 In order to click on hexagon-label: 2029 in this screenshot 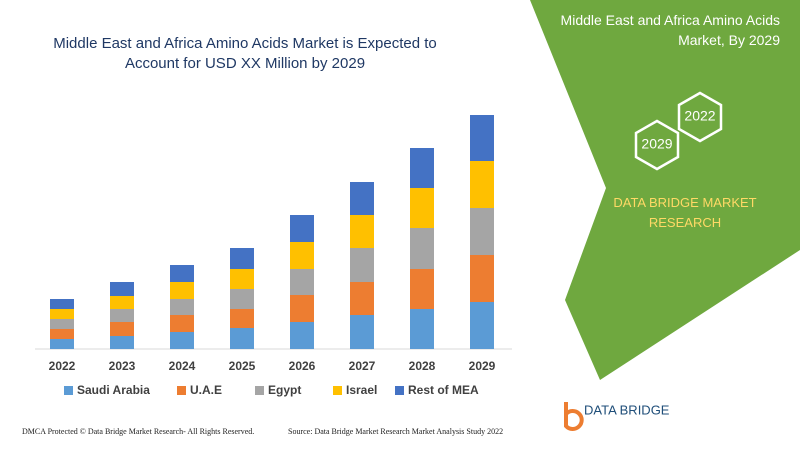, I will do `click(656, 144)`.